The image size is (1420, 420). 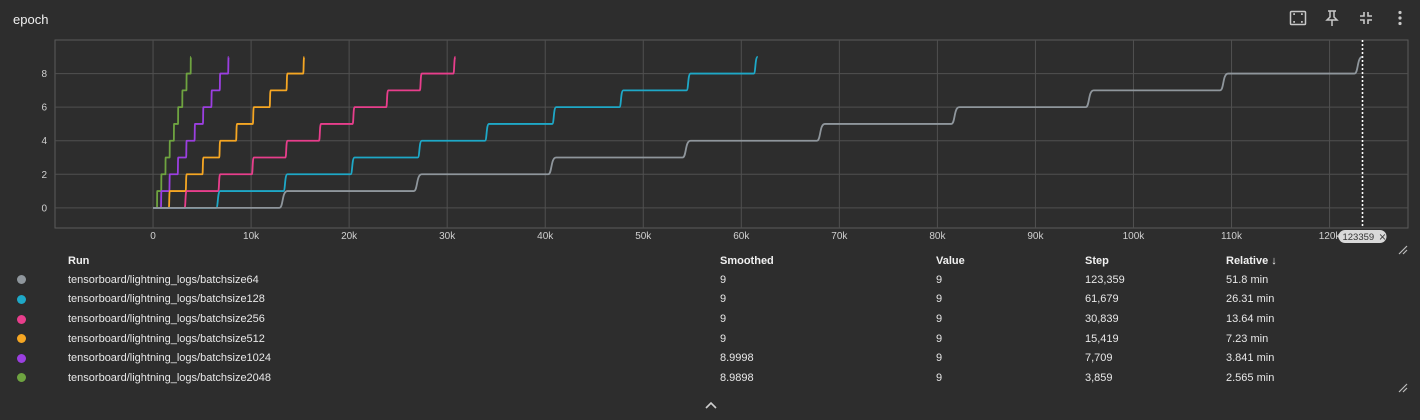 What do you see at coordinates (44, 141) in the screenshot?
I see `y-tick-label: 4` at bounding box center [44, 141].